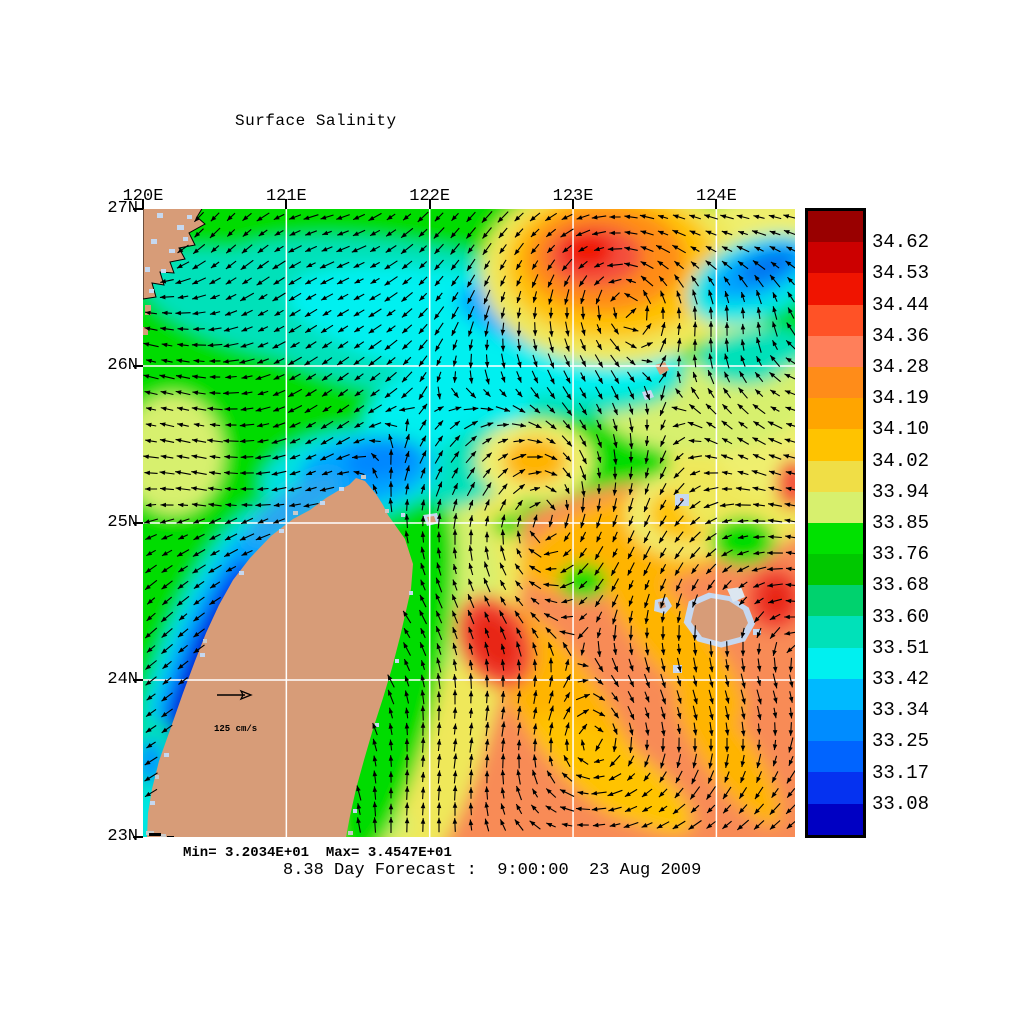 This screenshot has height=1024, width=1024. I want to click on forecast-caption: 8.38 Day Forecast : 9:00:00 23 Aug 2009, so click(492, 870).